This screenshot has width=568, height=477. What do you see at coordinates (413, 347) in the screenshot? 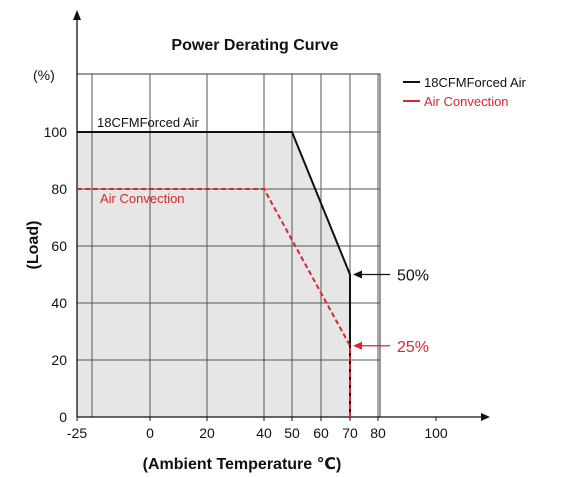
I see `annotation-label: 25%` at bounding box center [413, 347].